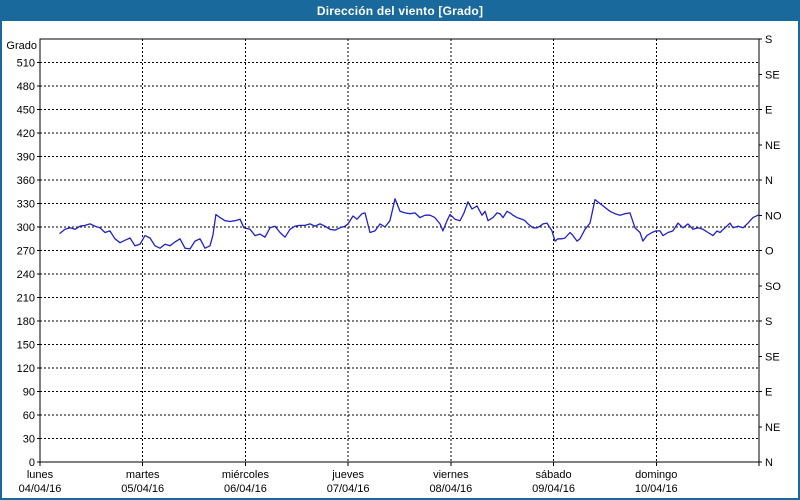 Image resolution: width=800 pixels, height=500 pixels. What do you see at coordinates (409, 224) in the screenshot?
I see `wind-line` at bounding box center [409, 224].